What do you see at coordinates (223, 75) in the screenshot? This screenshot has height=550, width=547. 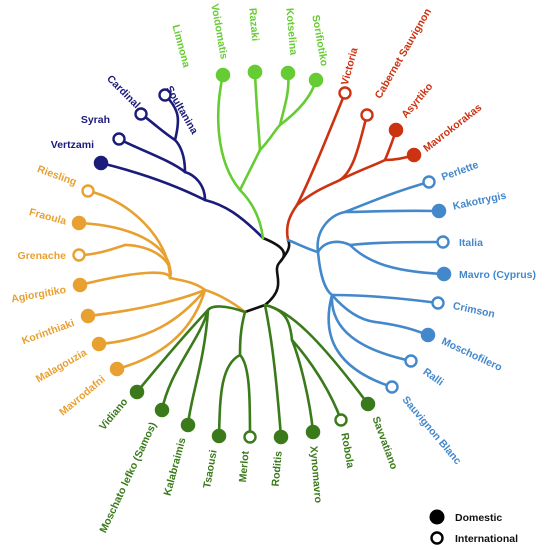 I see `leaf-node-limnona` at bounding box center [223, 75].